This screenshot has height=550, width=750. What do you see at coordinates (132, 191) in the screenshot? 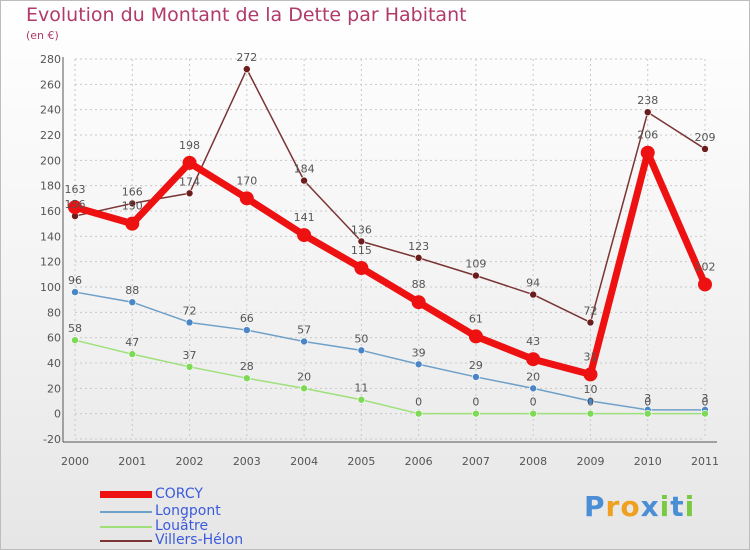
I see `data-label-villers-h-lon: 166` at bounding box center [132, 191].